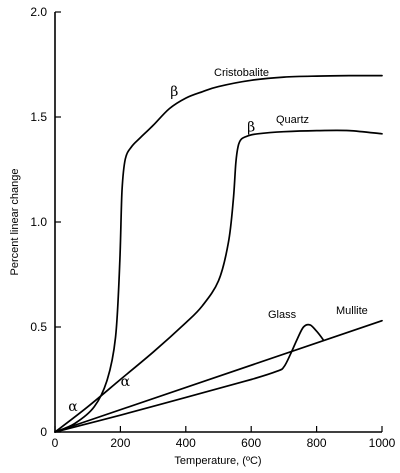 Image resolution: width=400 pixels, height=473 pixels. Describe the element at coordinates (38, 222) in the screenshot. I see `y-tick-label: 1.0` at that location.